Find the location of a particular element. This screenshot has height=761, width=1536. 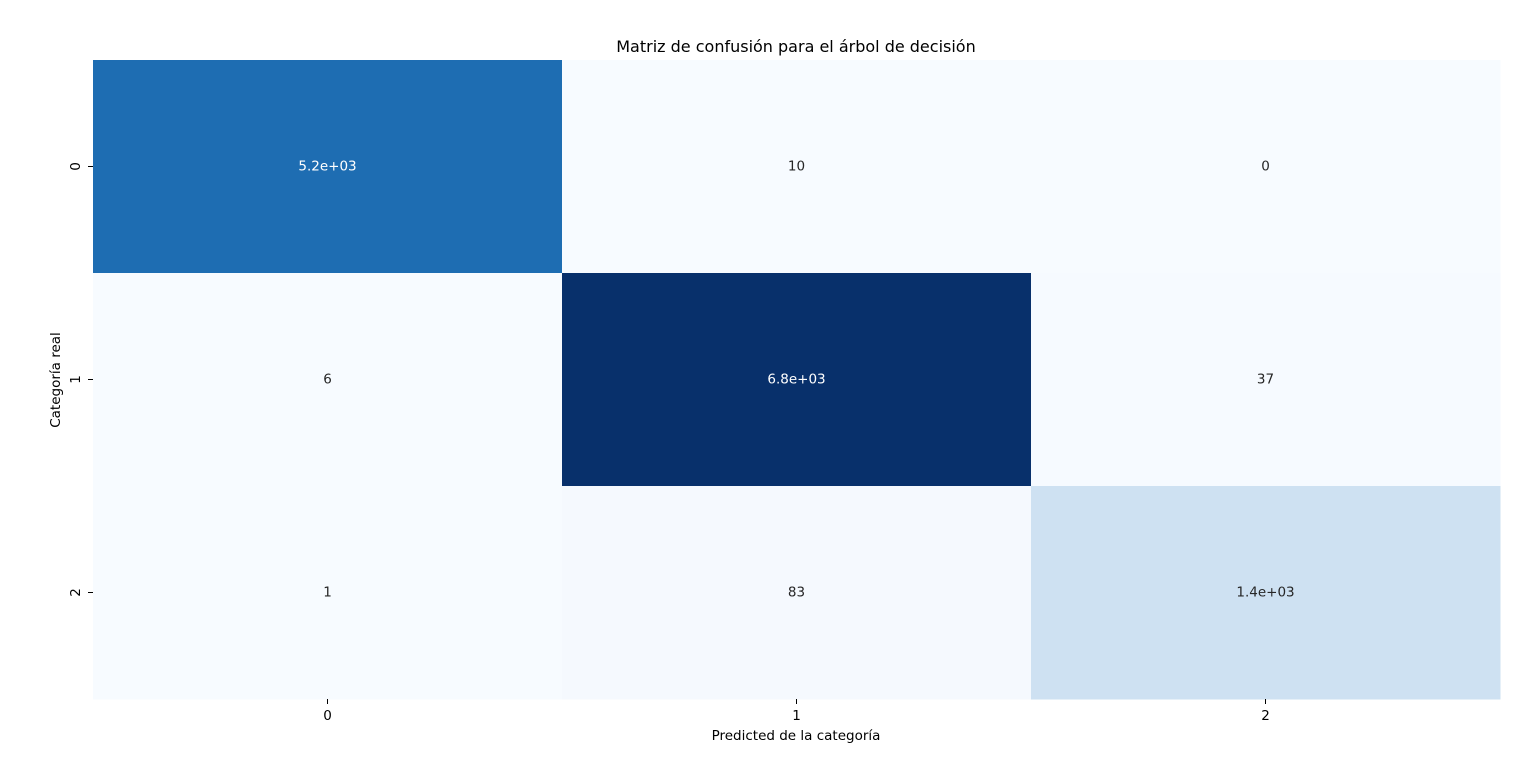

y-tick-label-0: 0 is located at coordinates (76, 166).